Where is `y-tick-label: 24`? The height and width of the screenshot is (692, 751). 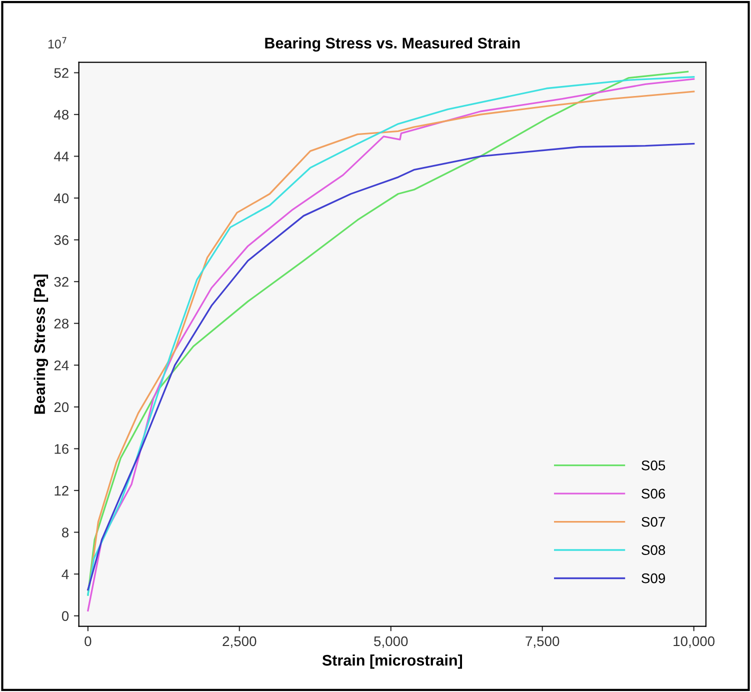
y-tick-label: 24 is located at coordinates (61, 365).